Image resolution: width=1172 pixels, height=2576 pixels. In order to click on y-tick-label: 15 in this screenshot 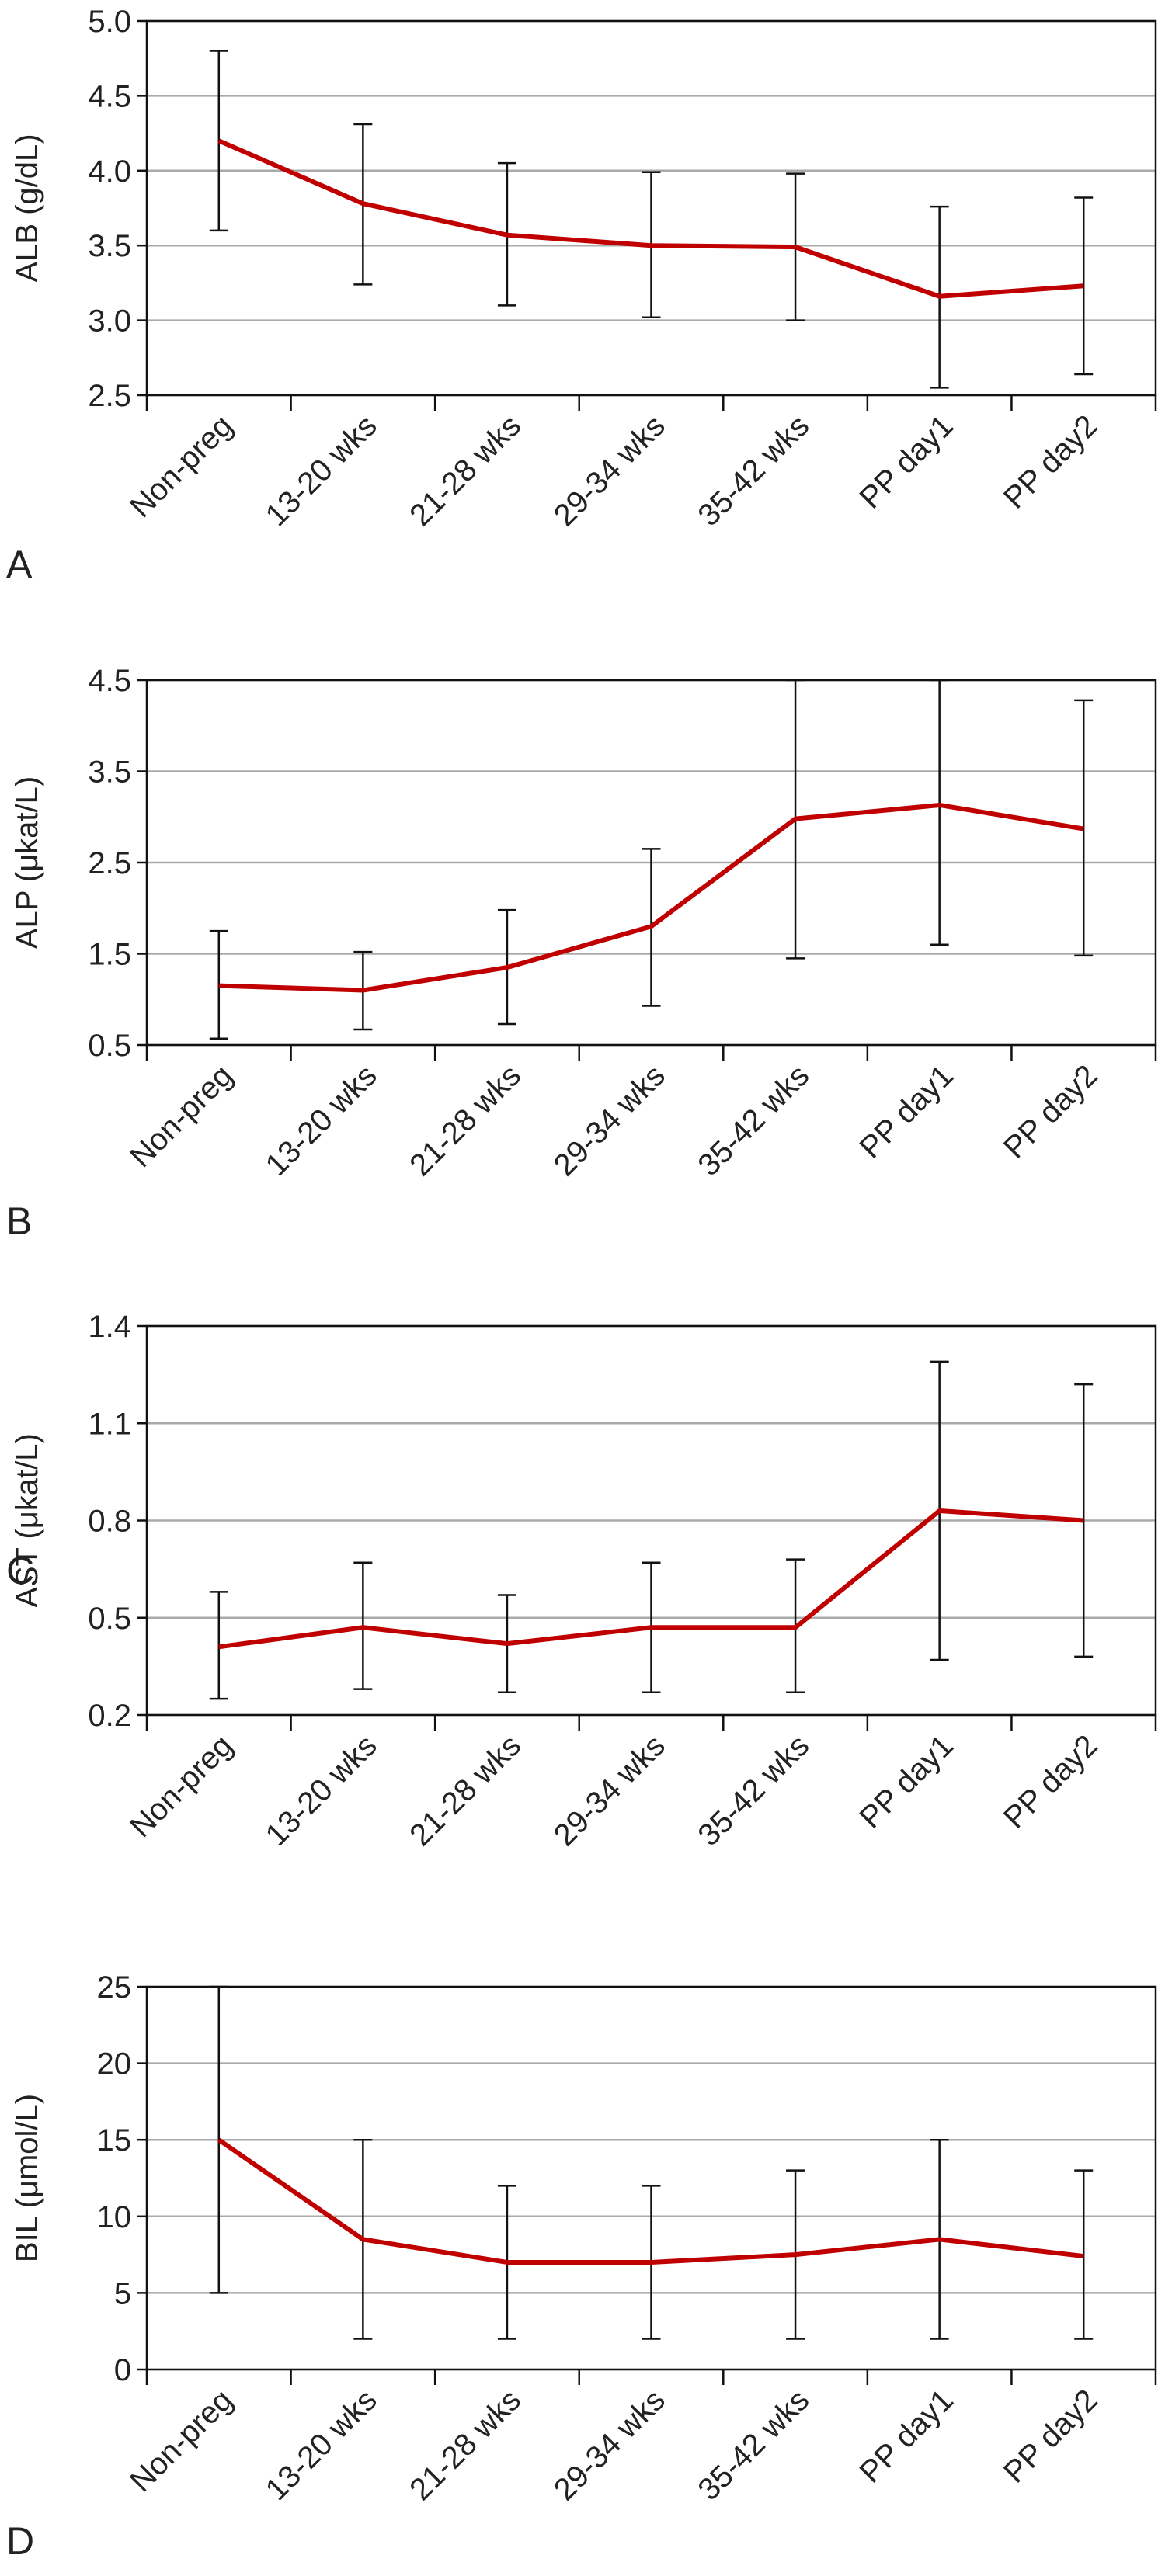, I will do `click(114, 2140)`.